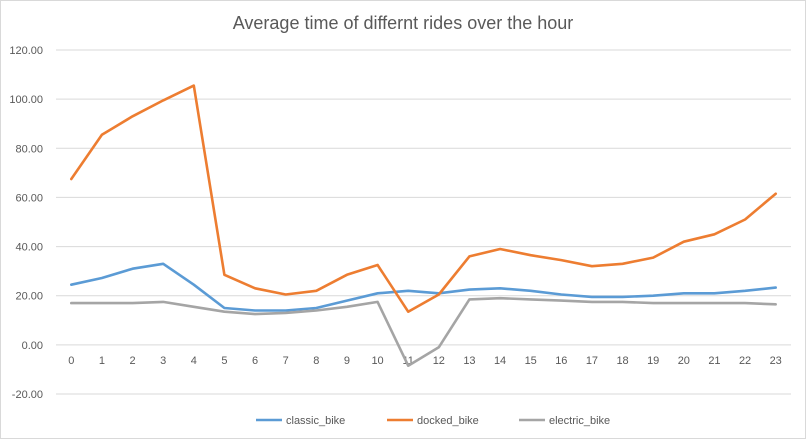 This screenshot has width=806, height=439. I want to click on x-tick-label: 13, so click(469, 361).